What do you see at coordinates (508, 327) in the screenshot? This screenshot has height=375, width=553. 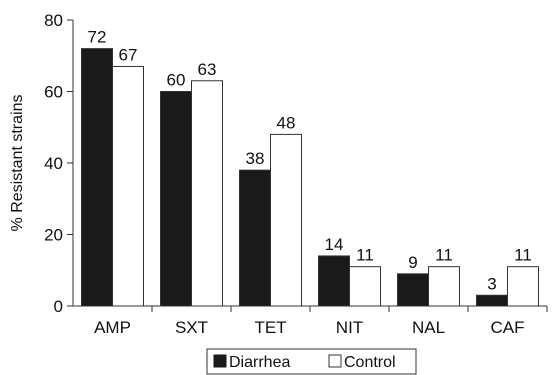 I see `x-tick-label-caf: CAF` at bounding box center [508, 327].